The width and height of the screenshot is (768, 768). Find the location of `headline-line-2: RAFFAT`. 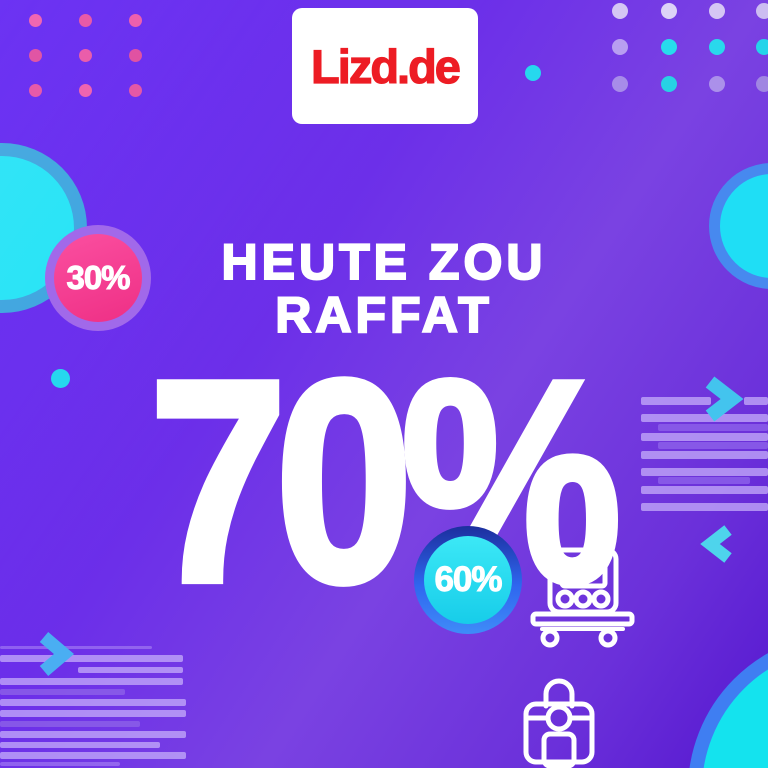

headline-line-2: RAFFAT is located at coordinates (383, 315).